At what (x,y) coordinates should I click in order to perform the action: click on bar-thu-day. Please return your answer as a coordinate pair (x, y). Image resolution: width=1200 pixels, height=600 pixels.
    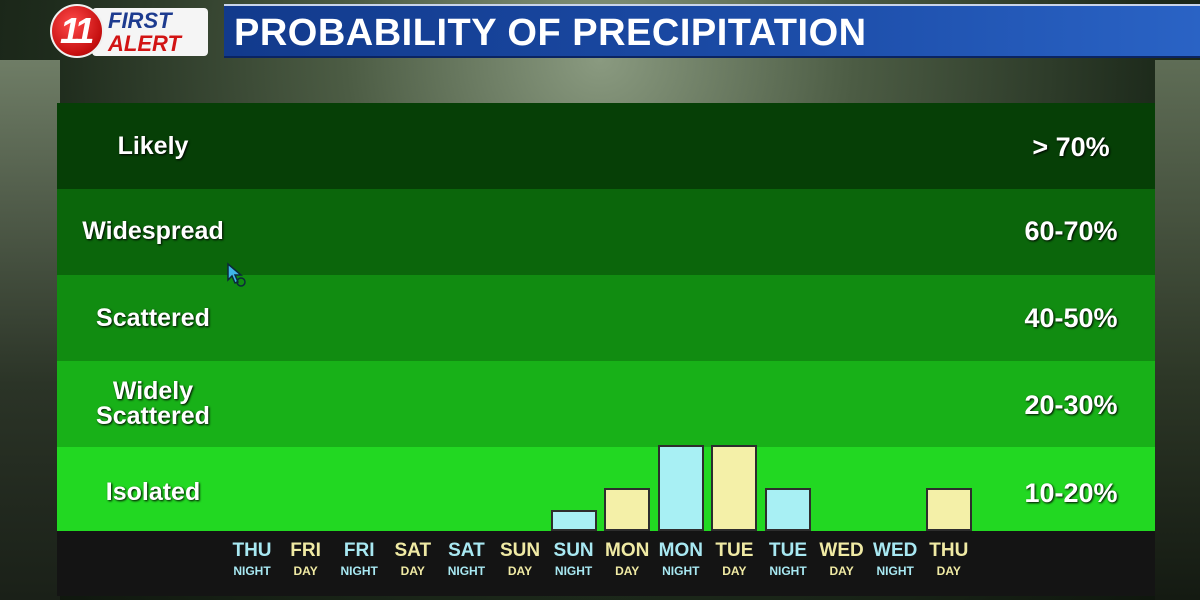
    Looking at the image, I should click on (948, 509).